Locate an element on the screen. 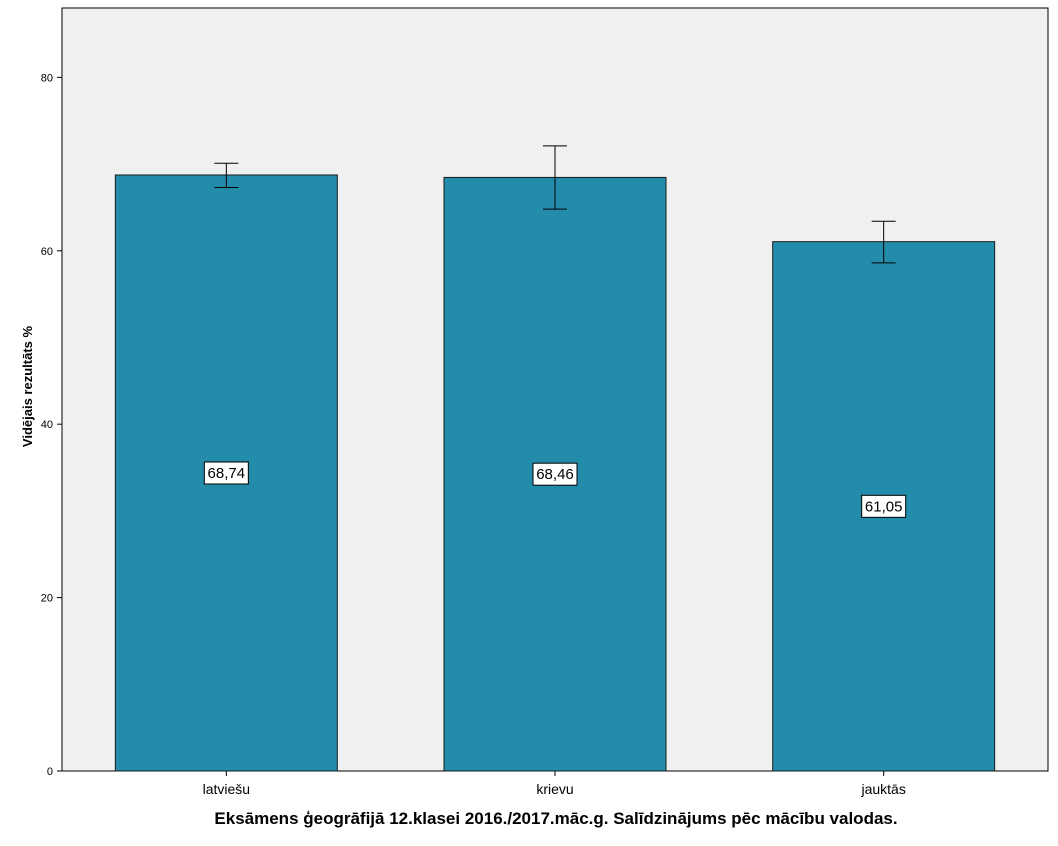  data-label-text: 68,46 is located at coordinates (555, 474).